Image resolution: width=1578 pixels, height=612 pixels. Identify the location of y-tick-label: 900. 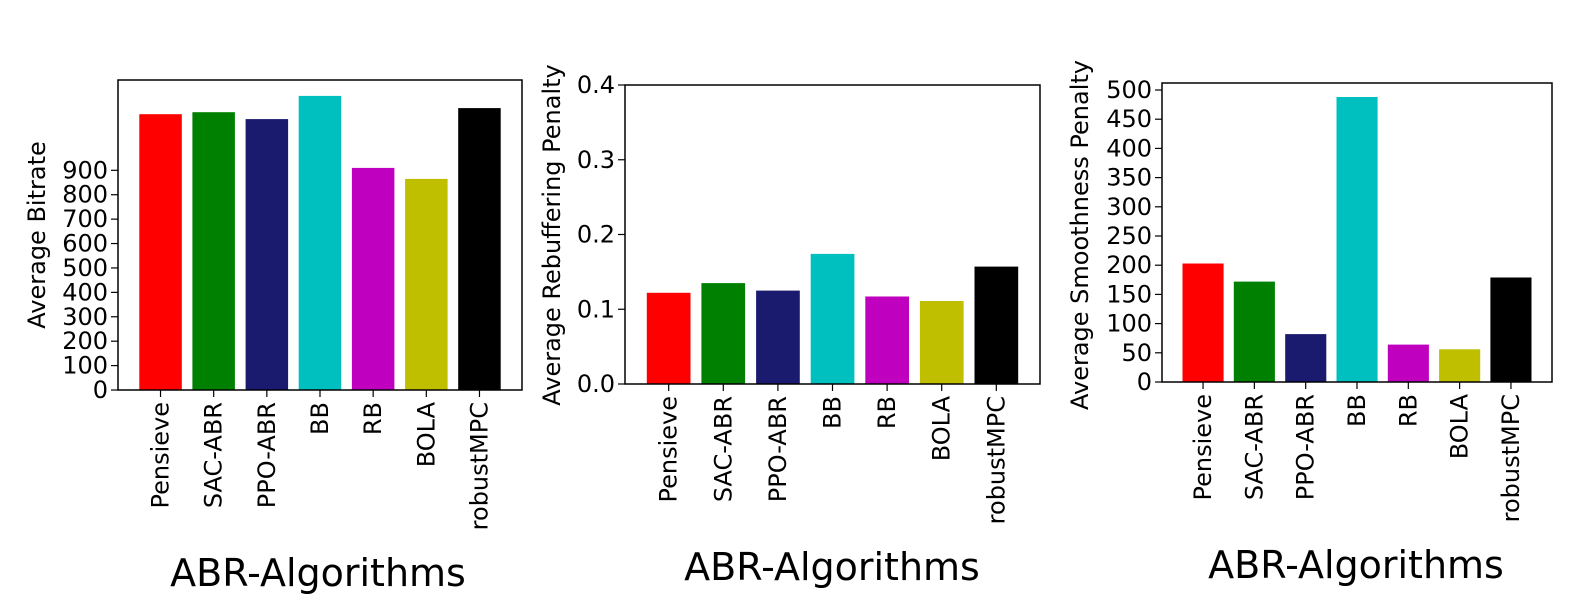
(85, 170).